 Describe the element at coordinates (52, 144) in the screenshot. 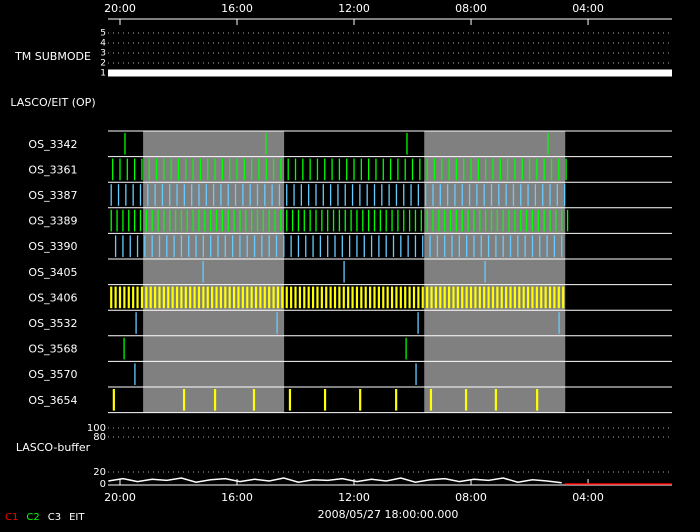

I see `row-label: OS_3342` at that location.